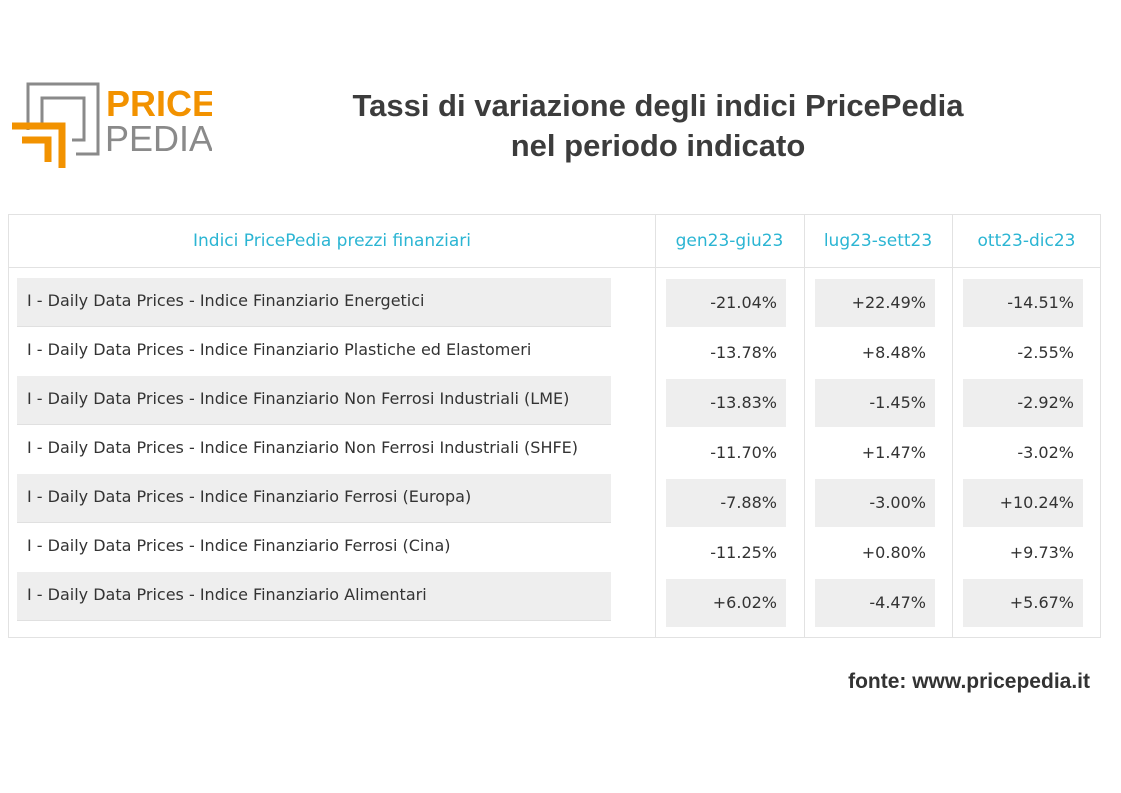  I want to click on pricepedia-logo: PRICE PEDIA, so click(114, 128).